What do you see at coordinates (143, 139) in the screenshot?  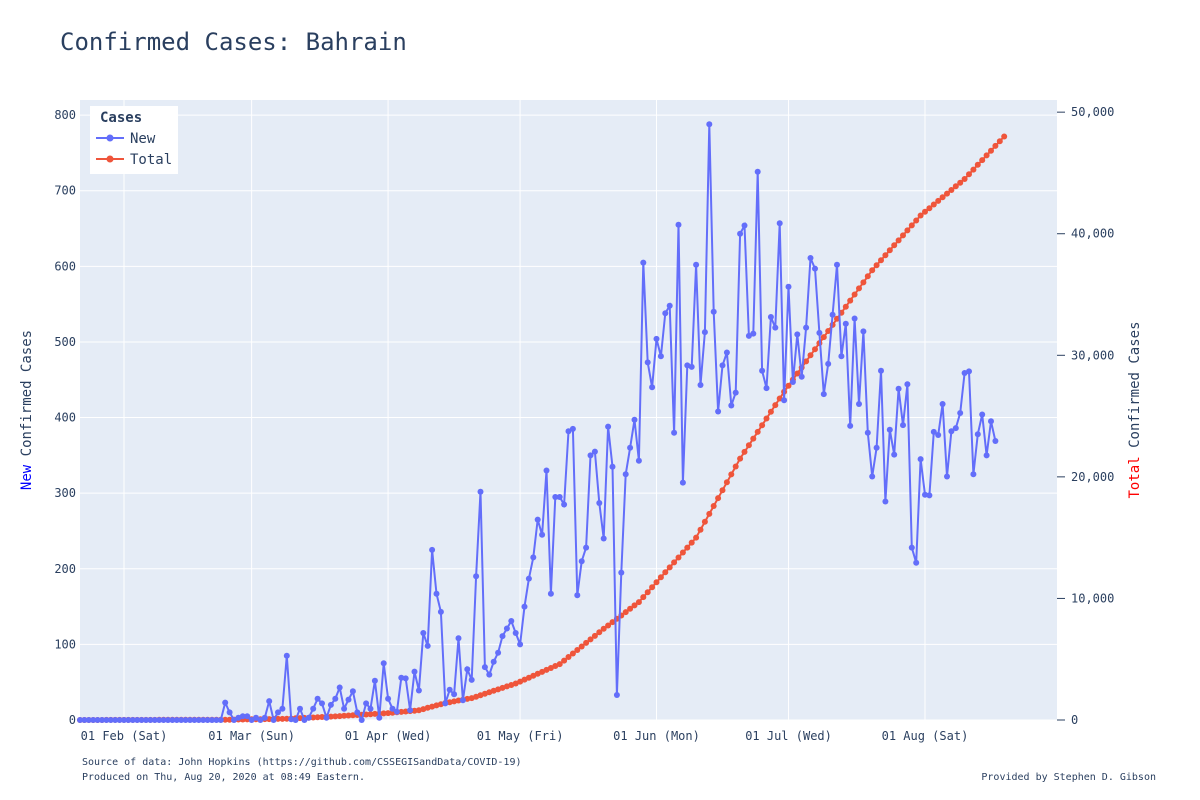 I see `legend-new-label: New` at bounding box center [143, 139].